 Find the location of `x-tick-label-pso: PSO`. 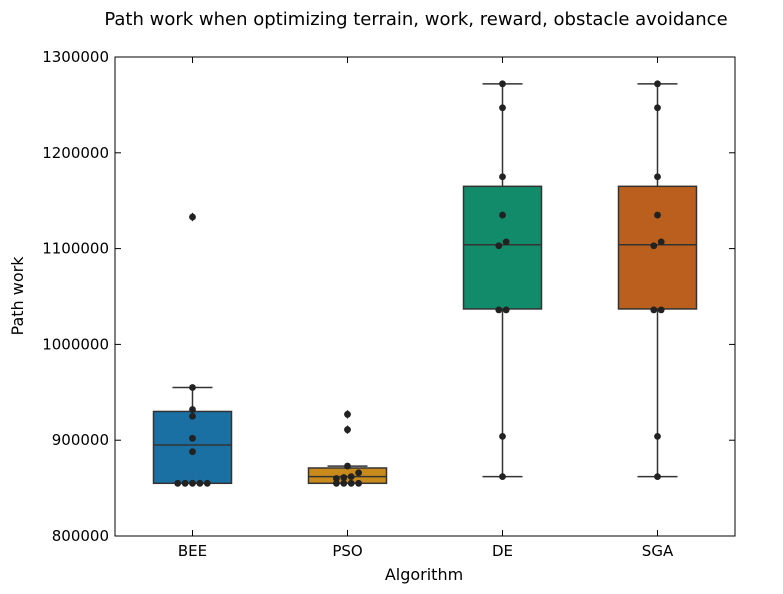

x-tick-label-pso: PSO is located at coordinates (347, 551).